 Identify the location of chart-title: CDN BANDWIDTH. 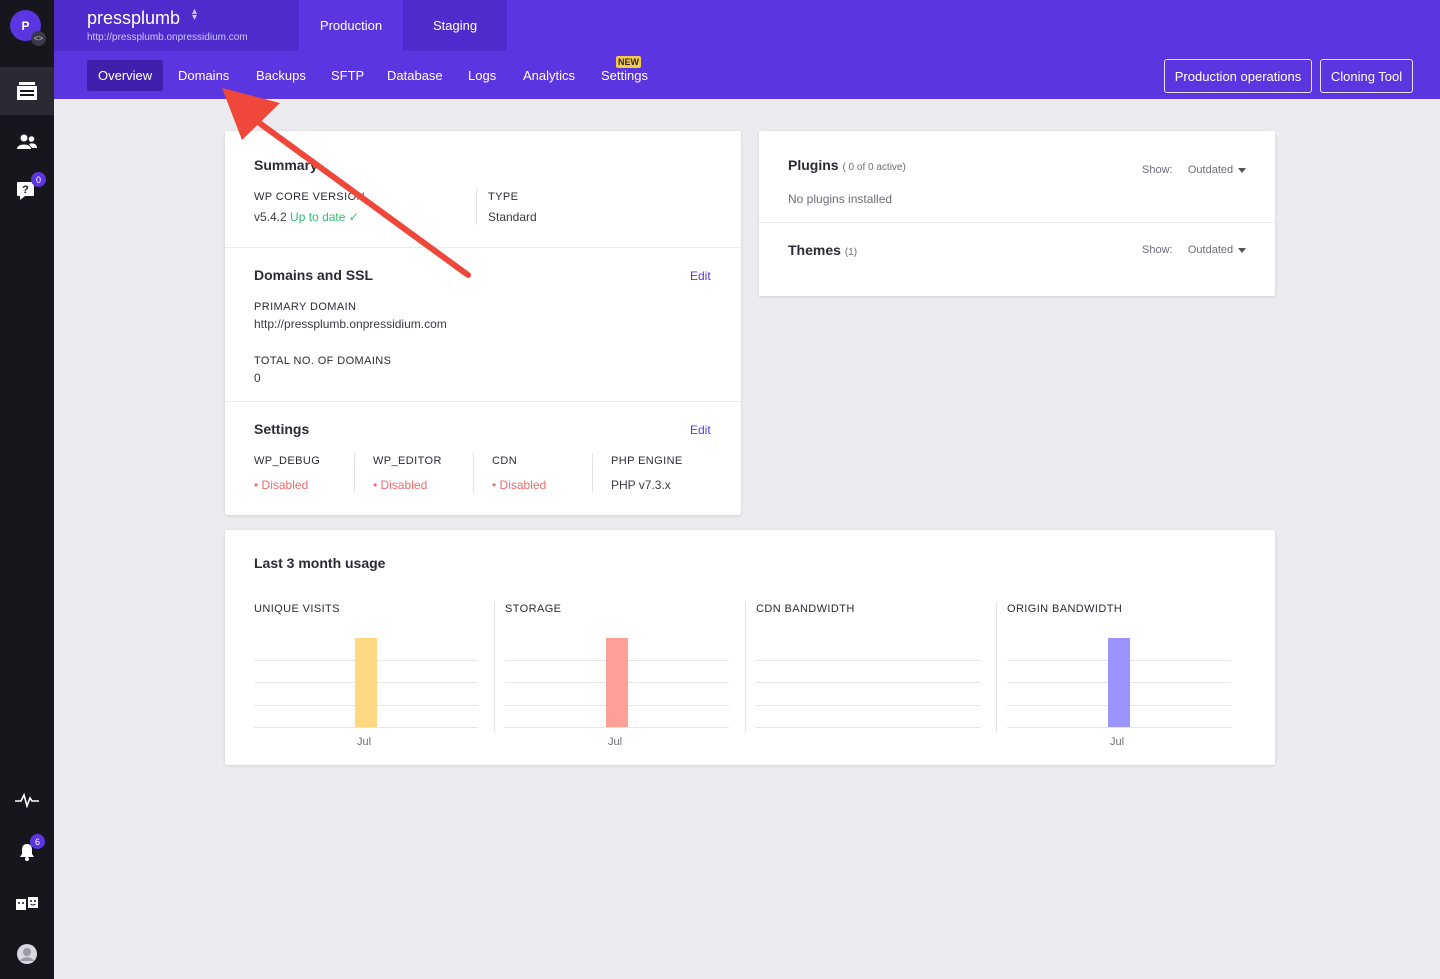
(805, 609).